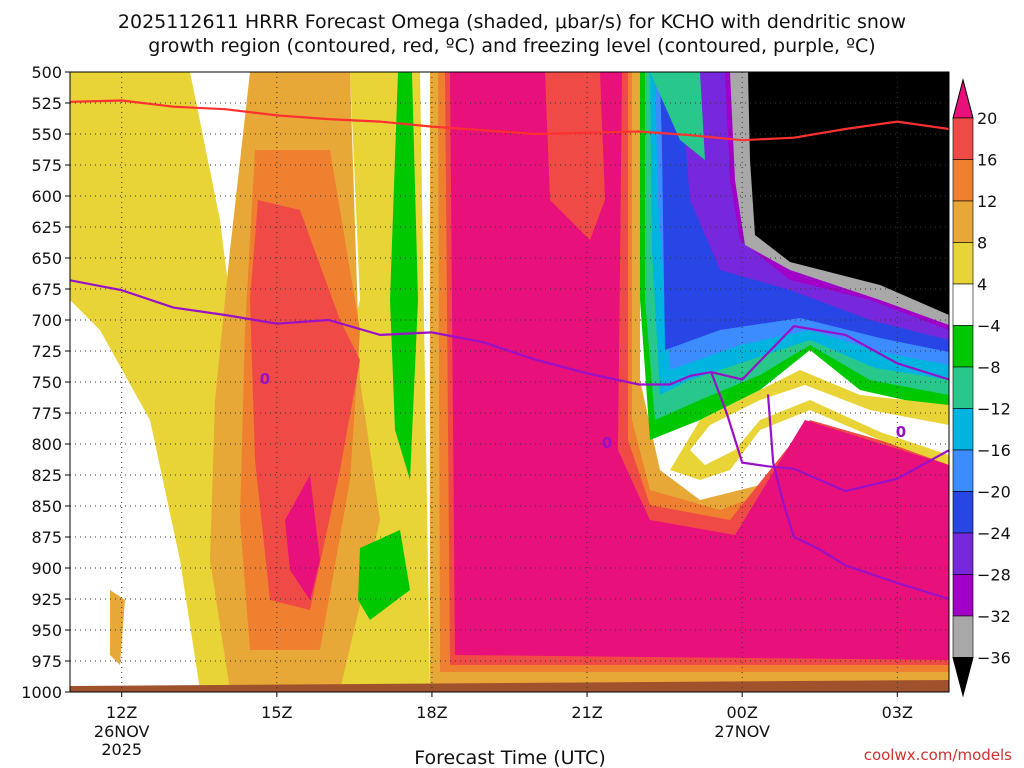 The image size is (1024, 768). I want to click on y-tick-label: 525, so click(46, 103).